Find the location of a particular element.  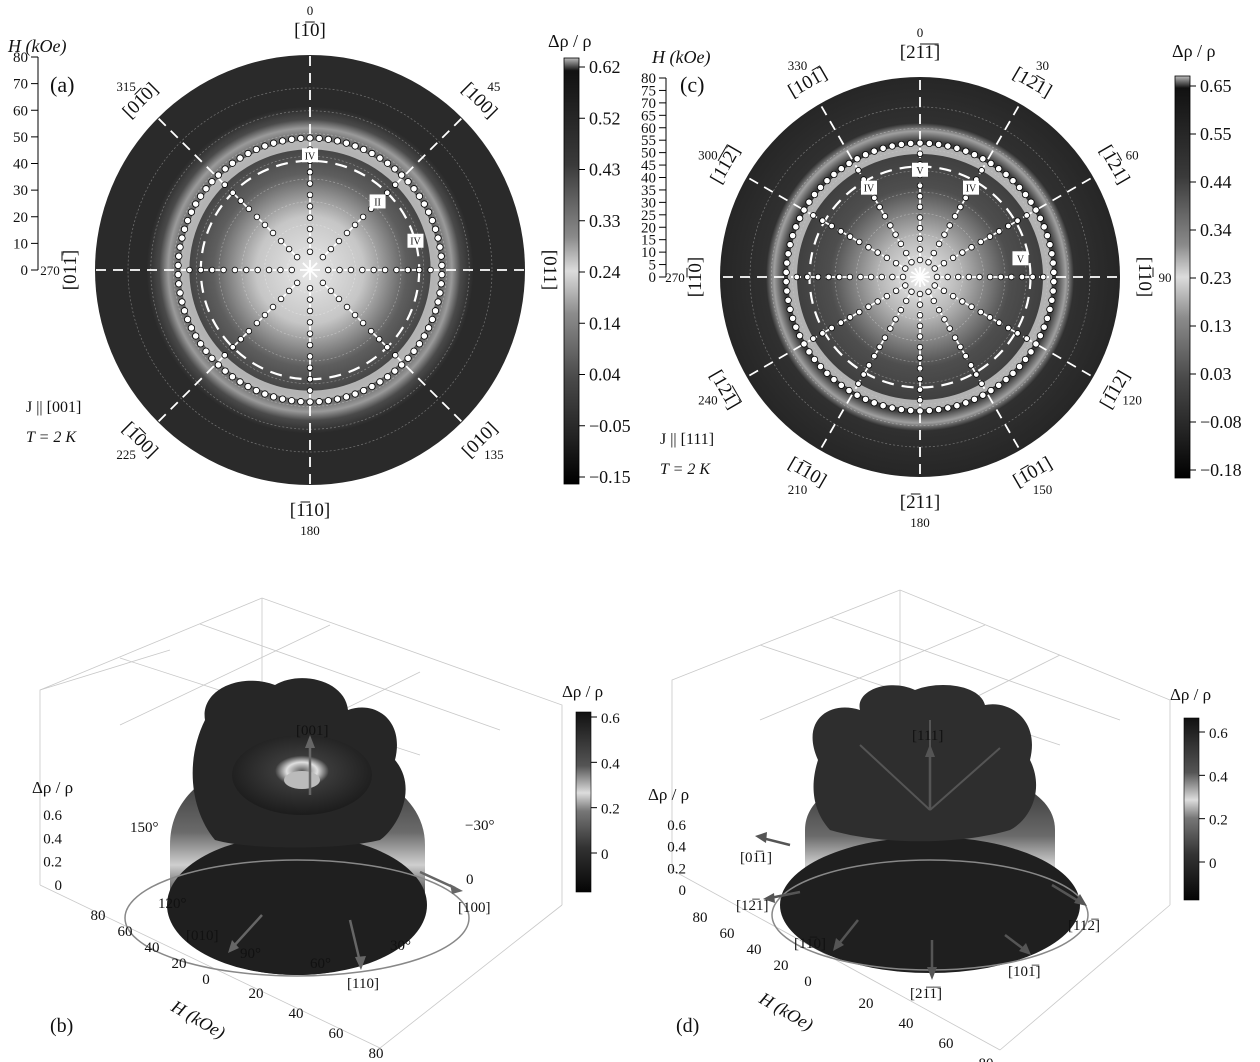

polar-spoke is located at coordinates (230, 350).